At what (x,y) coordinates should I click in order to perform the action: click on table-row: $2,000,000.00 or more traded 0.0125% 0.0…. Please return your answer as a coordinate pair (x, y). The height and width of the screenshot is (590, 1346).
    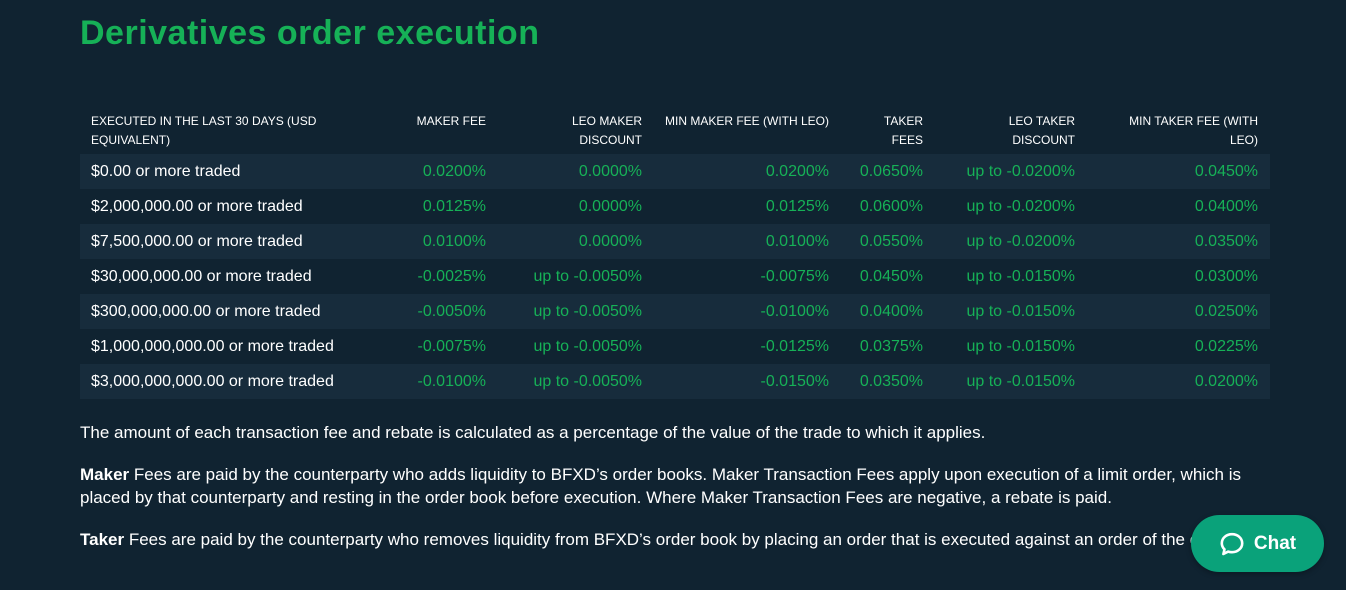
    Looking at the image, I should click on (675, 206).